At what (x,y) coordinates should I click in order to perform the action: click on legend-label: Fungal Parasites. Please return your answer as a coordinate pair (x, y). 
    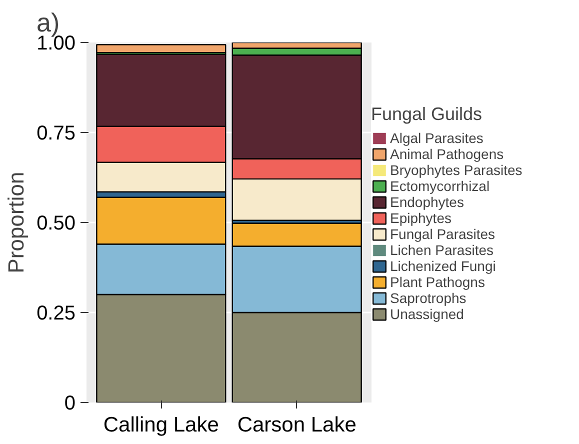
    Looking at the image, I should click on (443, 234).